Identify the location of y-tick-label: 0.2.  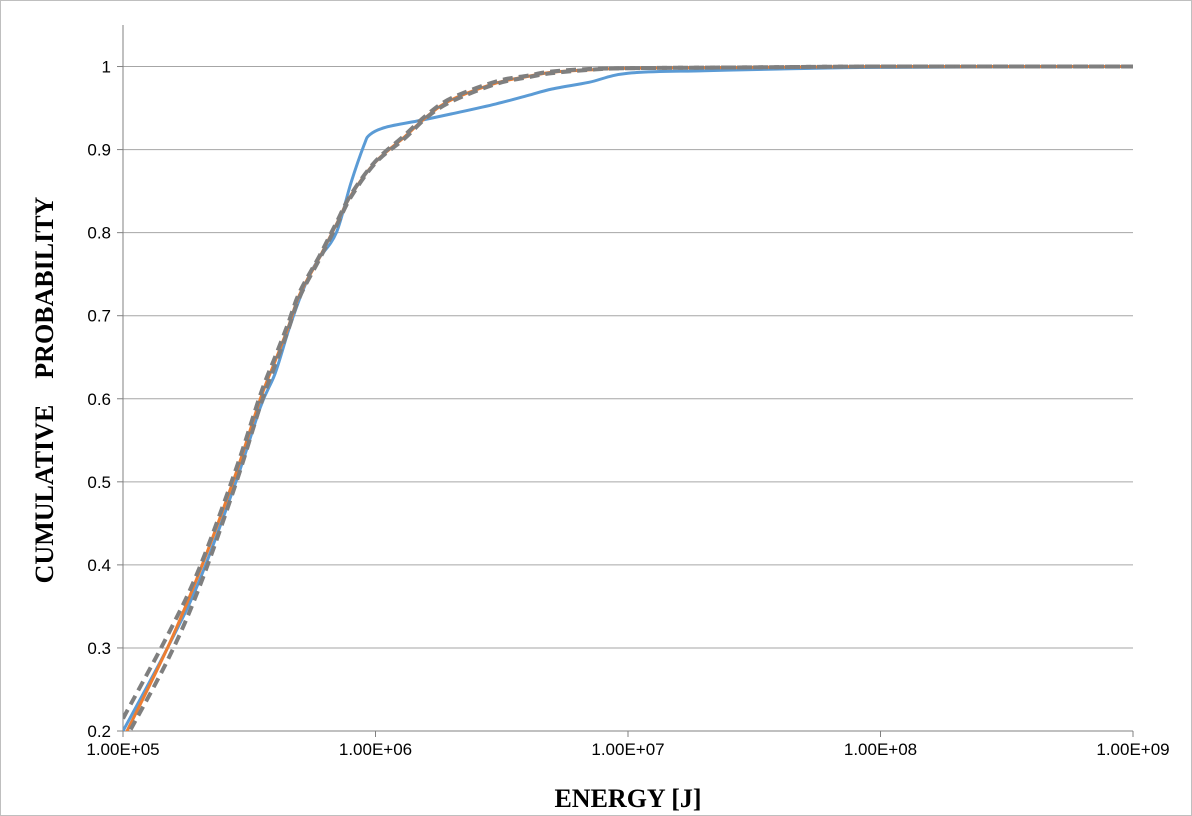
(99, 731).